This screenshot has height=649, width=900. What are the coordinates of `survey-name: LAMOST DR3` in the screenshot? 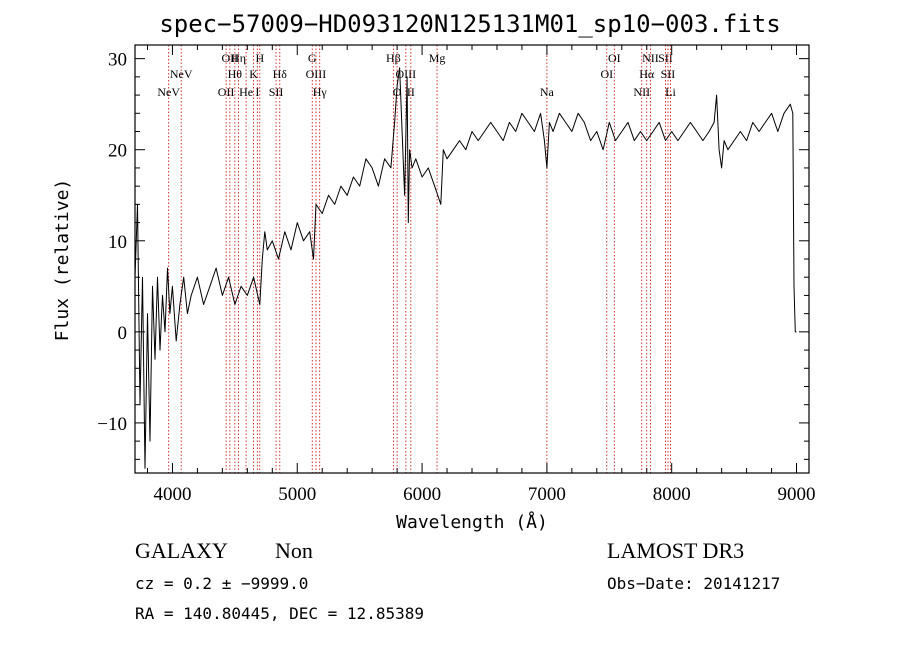 It's located at (676, 550).